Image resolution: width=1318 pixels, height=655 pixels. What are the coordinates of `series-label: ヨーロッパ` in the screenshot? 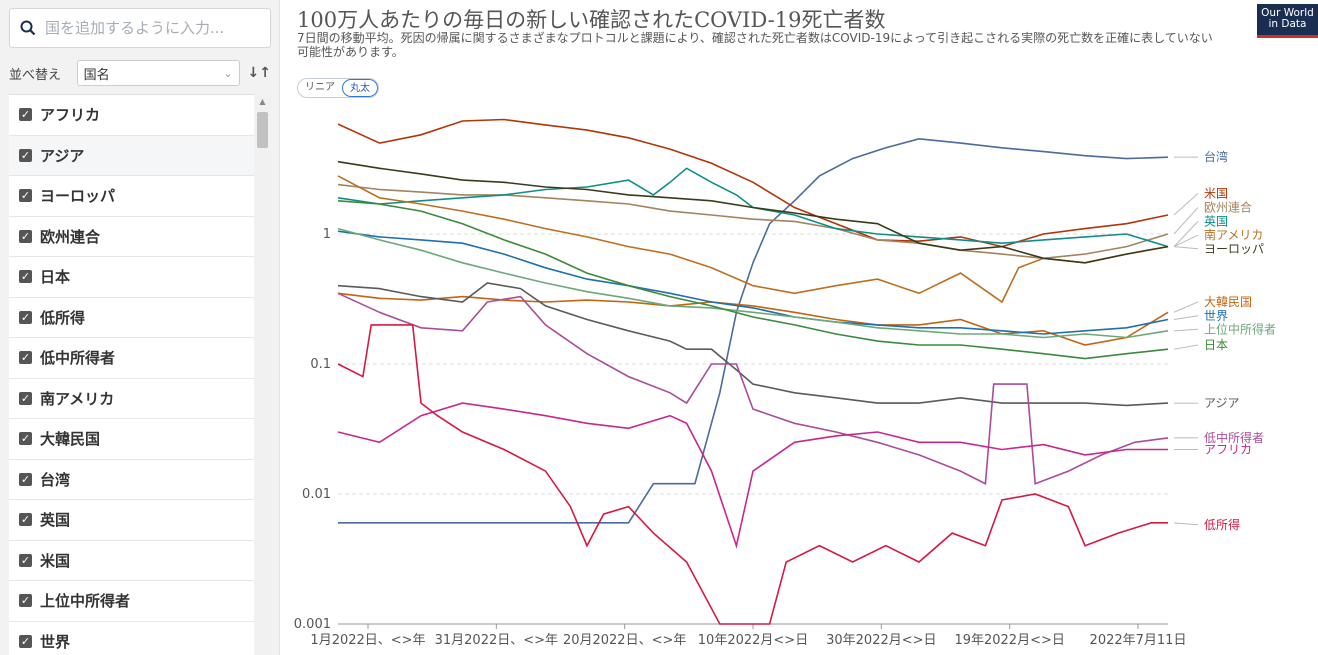 It's located at (1234, 249).